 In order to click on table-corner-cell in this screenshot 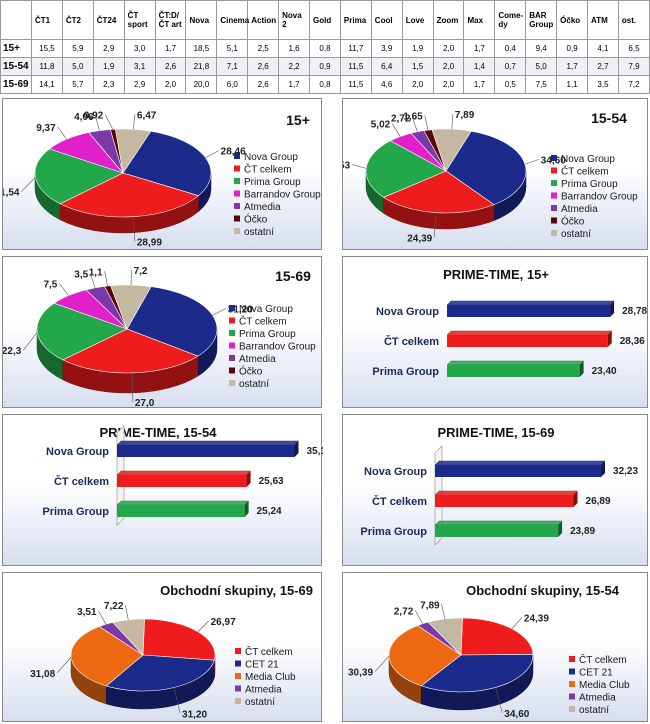, I will do `click(16, 20)`.